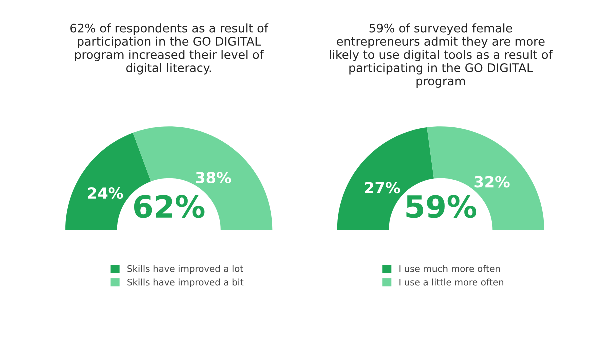 The image size is (604, 338). Describe the element at coordinates (186, 283) in the screenshot. I see `legend-label: Skills have improved a bit` at that location.